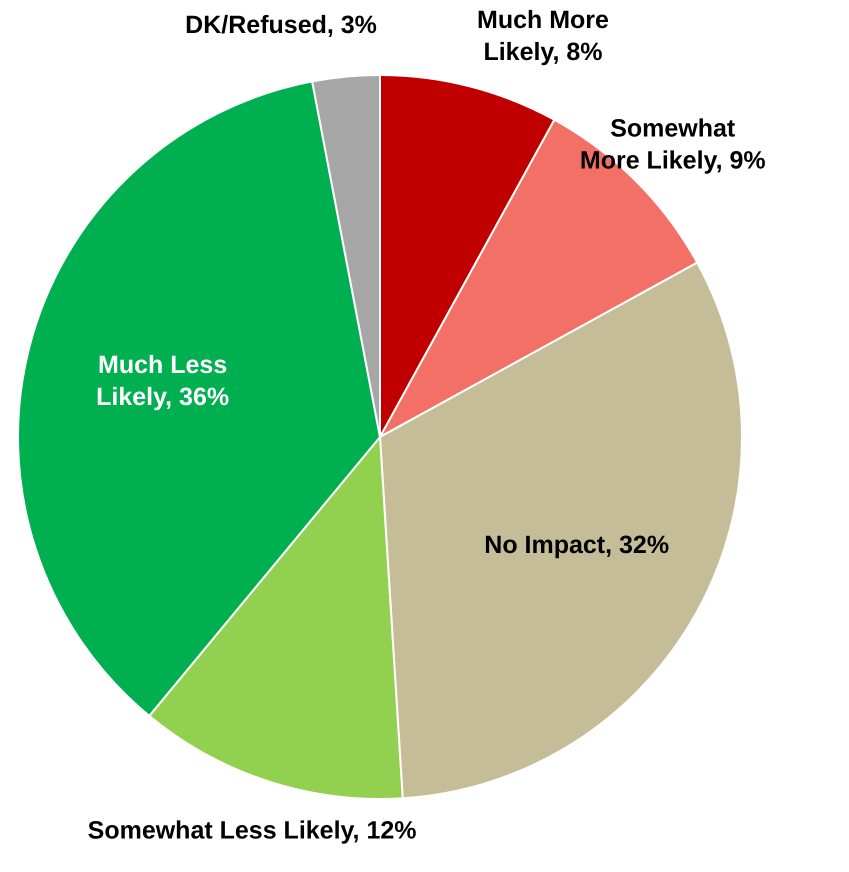  Describe the element at coordinates (577, 545) in the screenshot. I see `slice-label: No Impact, 32%` at that location.